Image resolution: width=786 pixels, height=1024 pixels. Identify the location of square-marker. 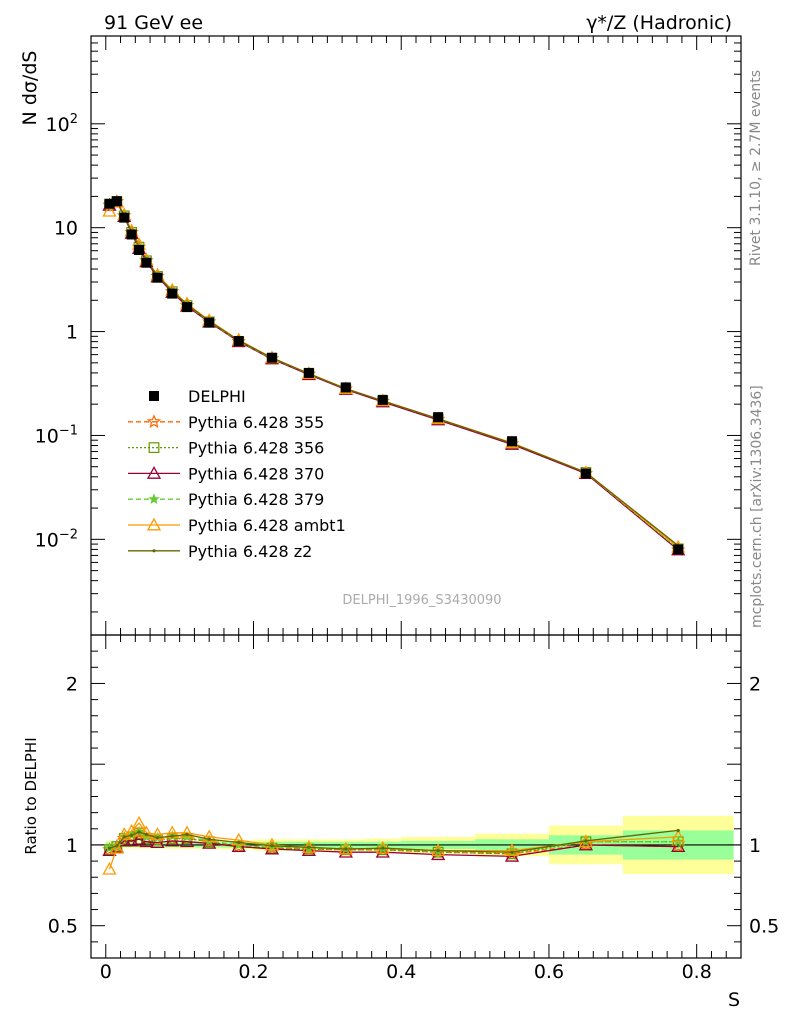
(154, 447).